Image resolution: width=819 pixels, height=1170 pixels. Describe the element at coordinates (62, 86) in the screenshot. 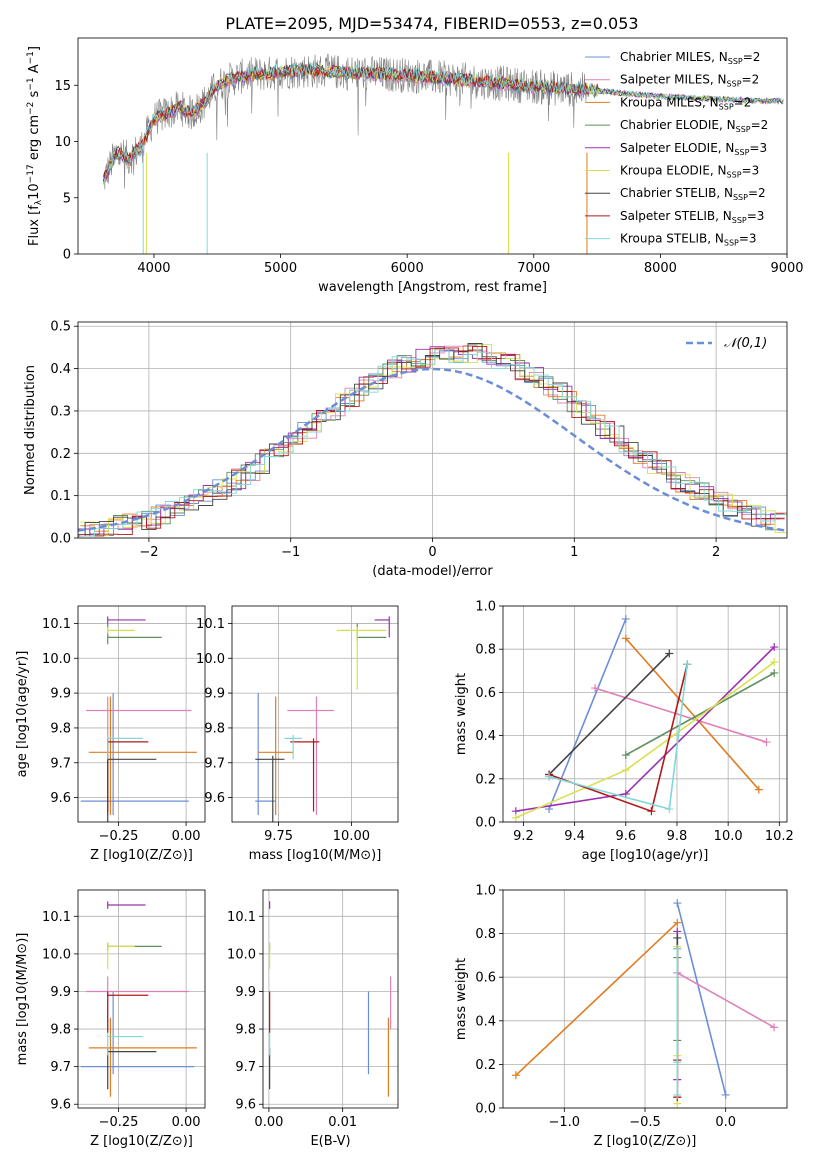

I see `y-tick-label: 15` at that location.